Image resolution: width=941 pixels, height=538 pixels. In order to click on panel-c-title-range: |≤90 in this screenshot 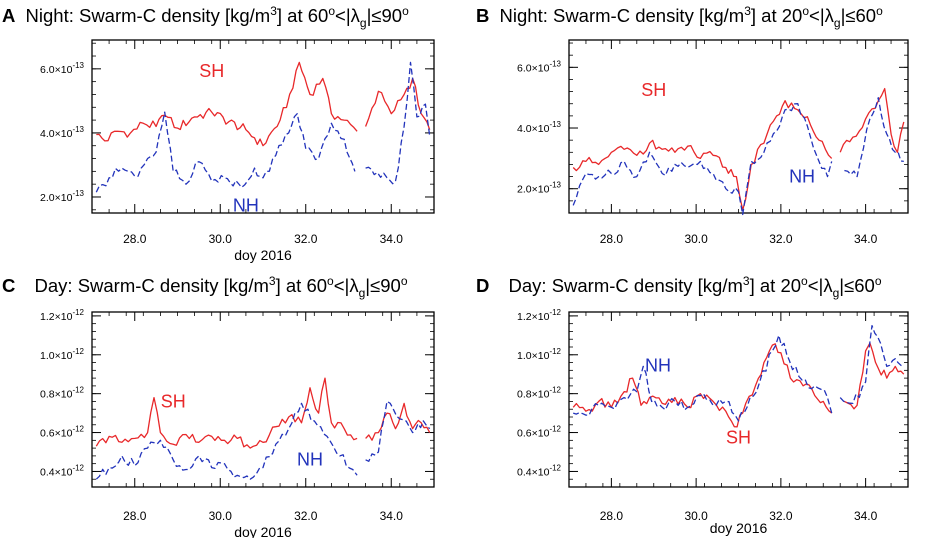, I will do `click(383, 285)`.